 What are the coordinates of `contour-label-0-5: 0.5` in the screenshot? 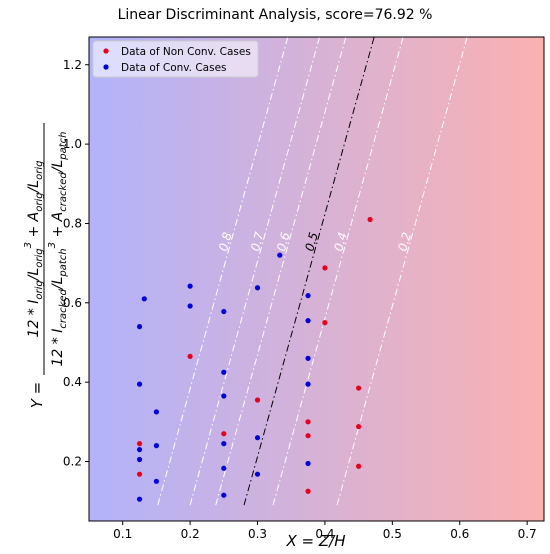 It's located at (311, 242).